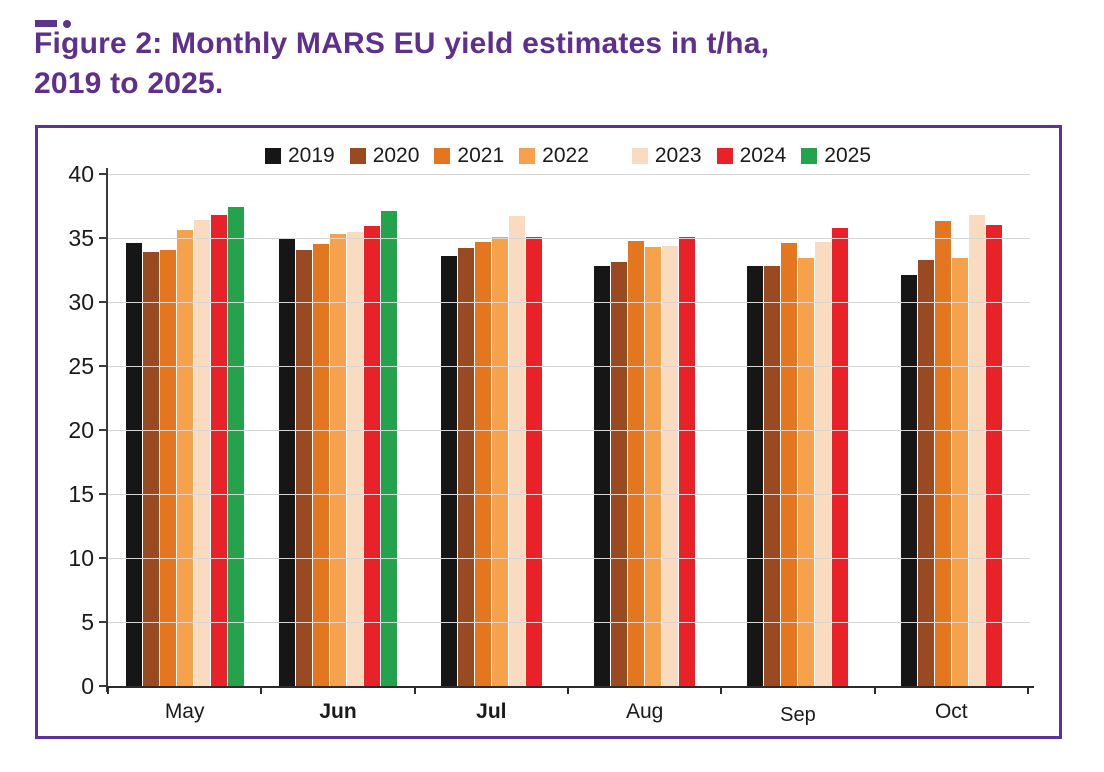  What do you see at coordinates (959, 472) in the screenshot?
I see `bar-2022-oct` at bounding box center [959, 472].